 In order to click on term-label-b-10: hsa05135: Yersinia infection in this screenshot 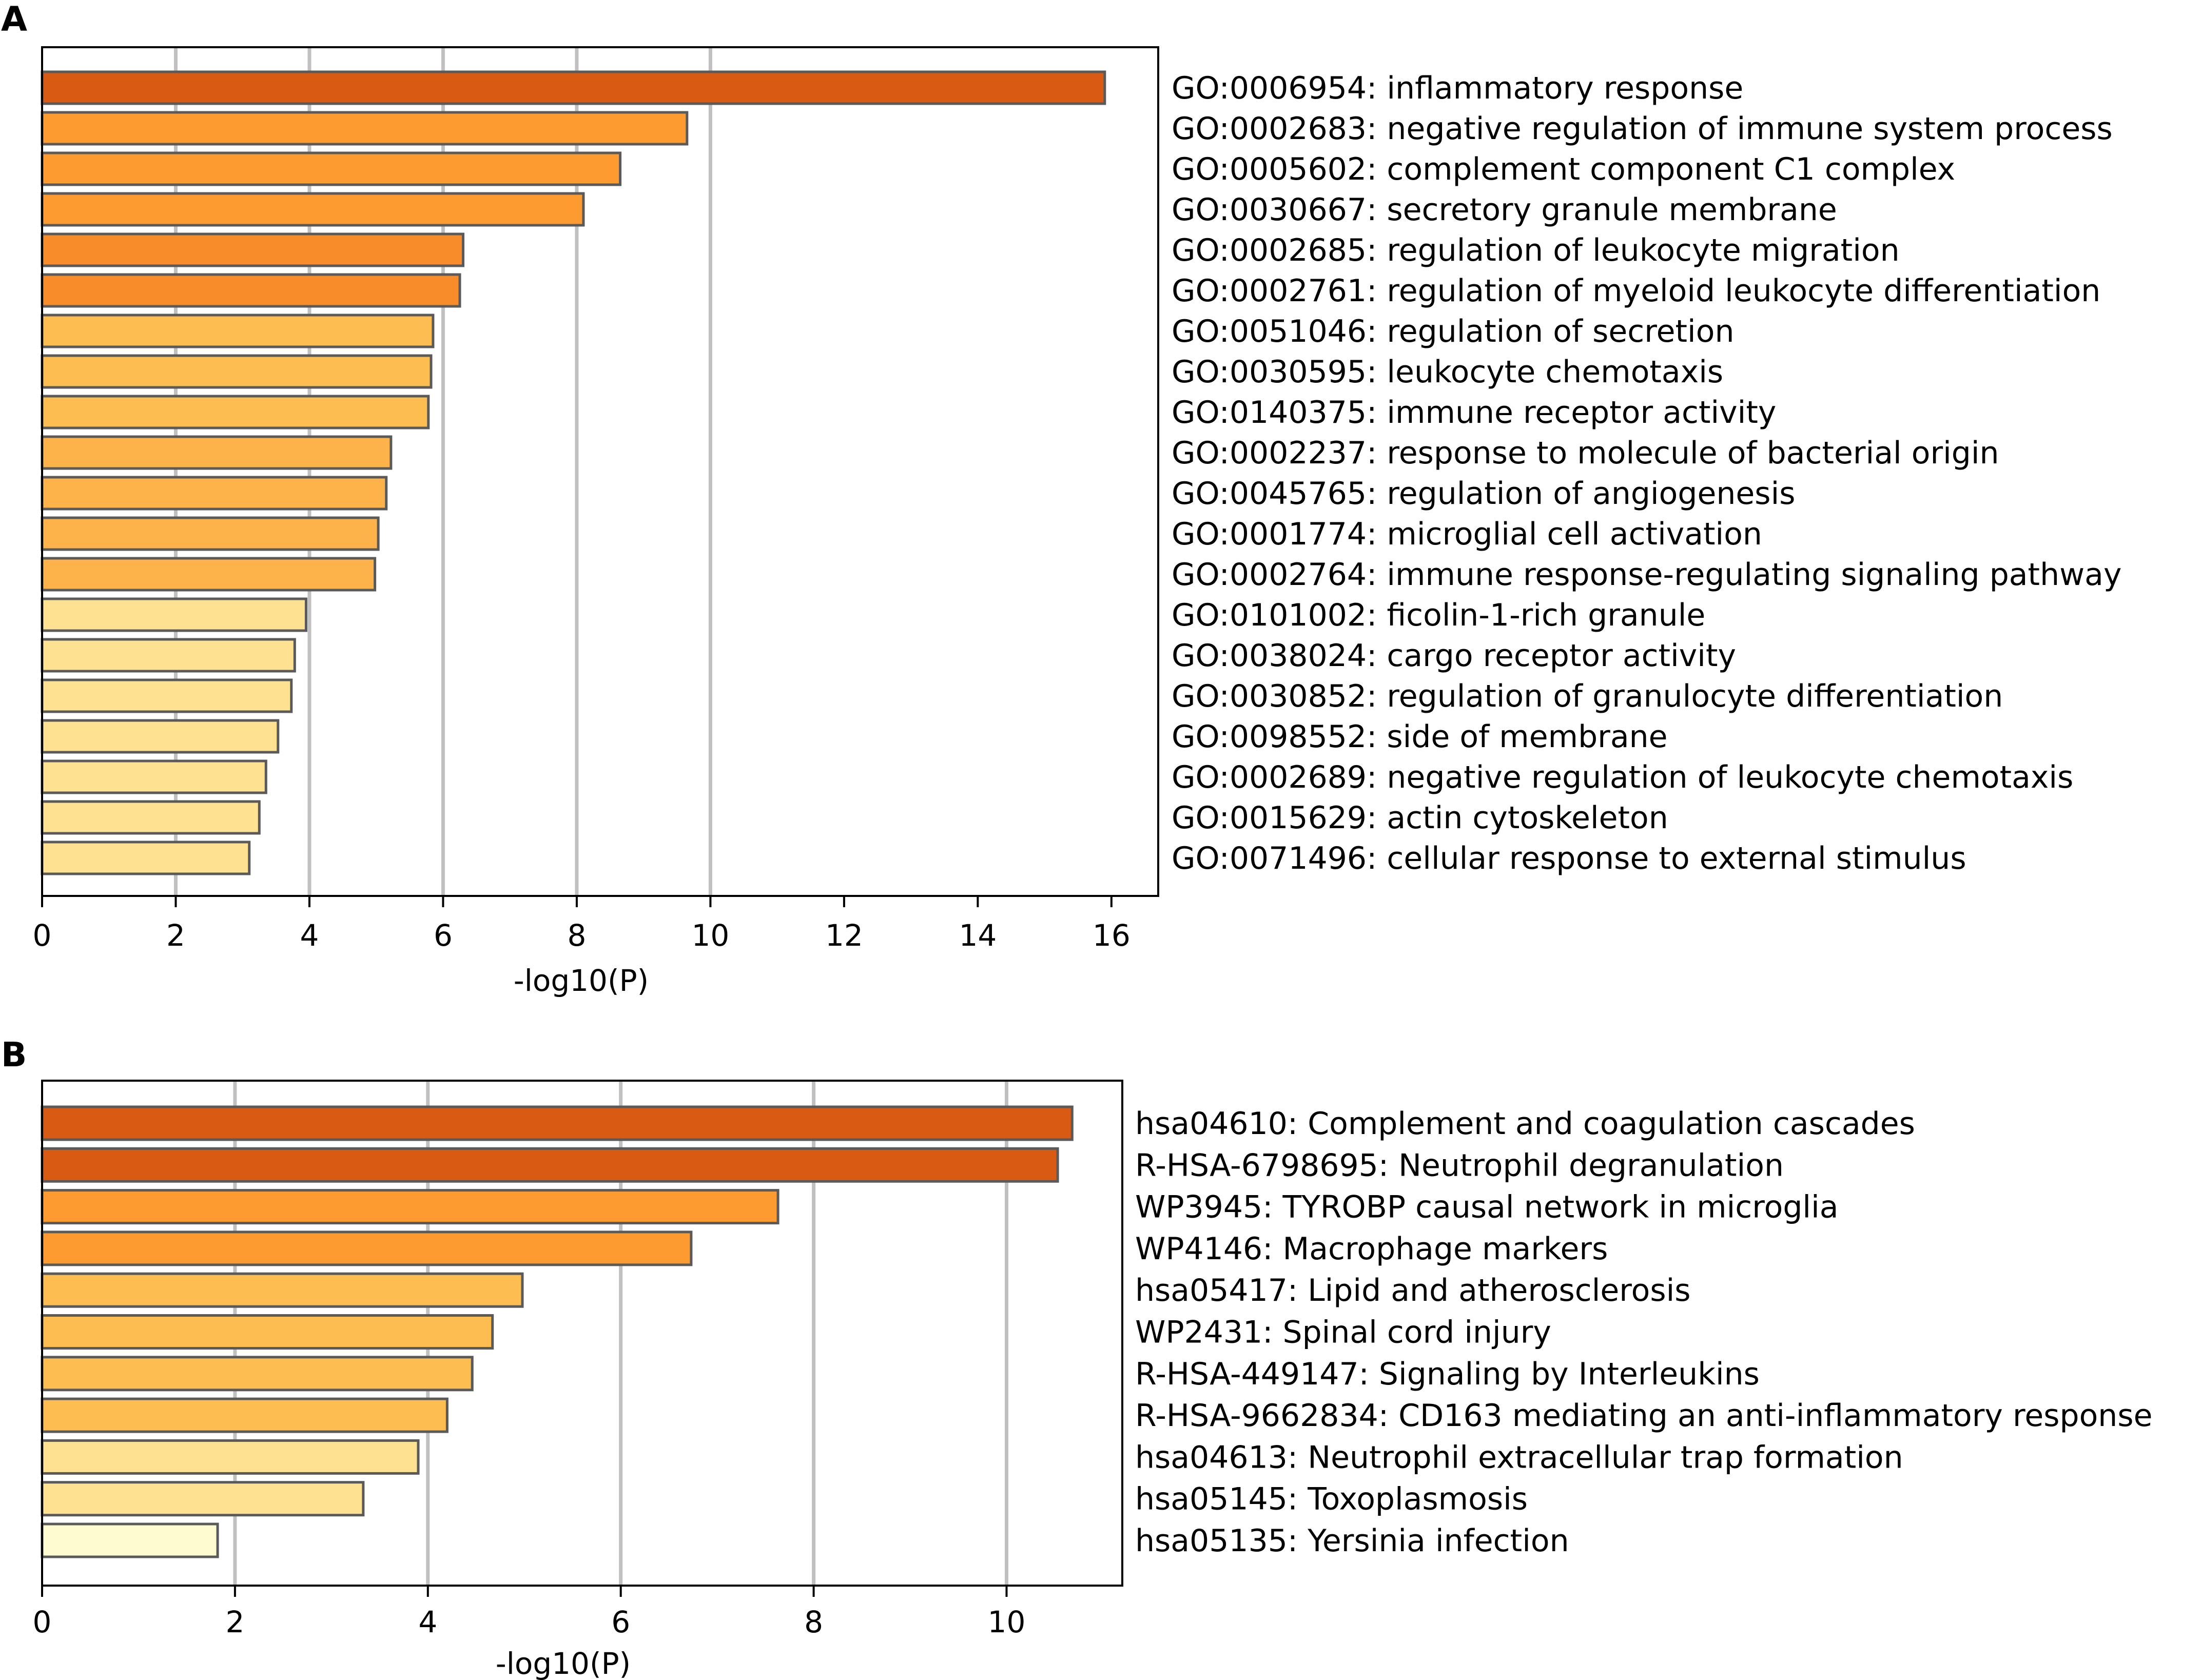, I will do `click(1352, 1541)`.